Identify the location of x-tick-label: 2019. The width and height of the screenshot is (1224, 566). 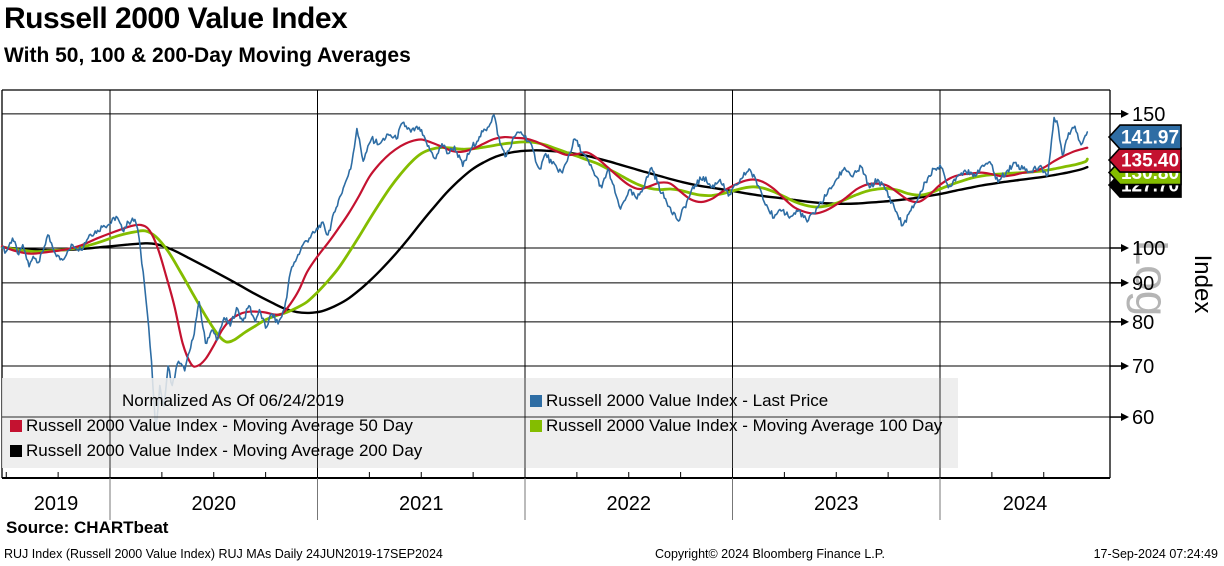
(56, 504).